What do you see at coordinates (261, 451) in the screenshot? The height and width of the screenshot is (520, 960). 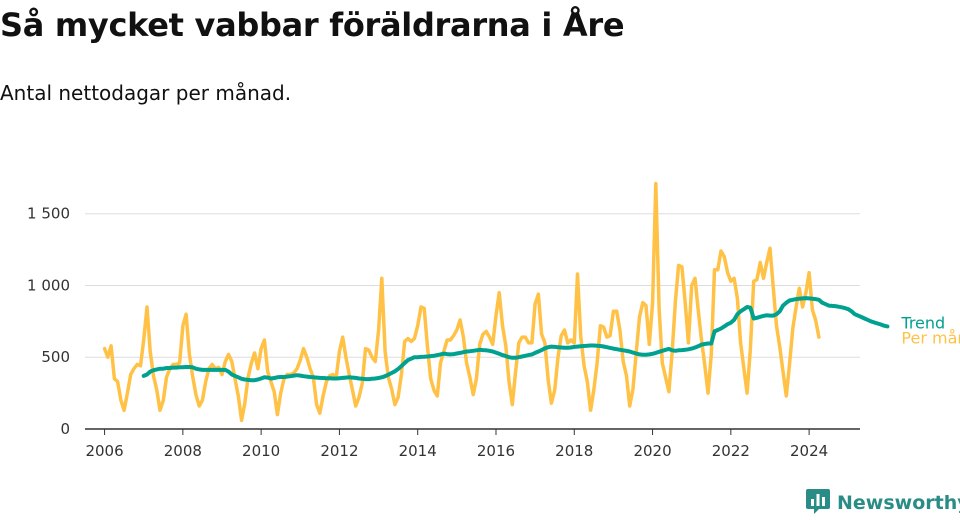 I see `x-tick-label: 2010` at bounding box center [261, 451].